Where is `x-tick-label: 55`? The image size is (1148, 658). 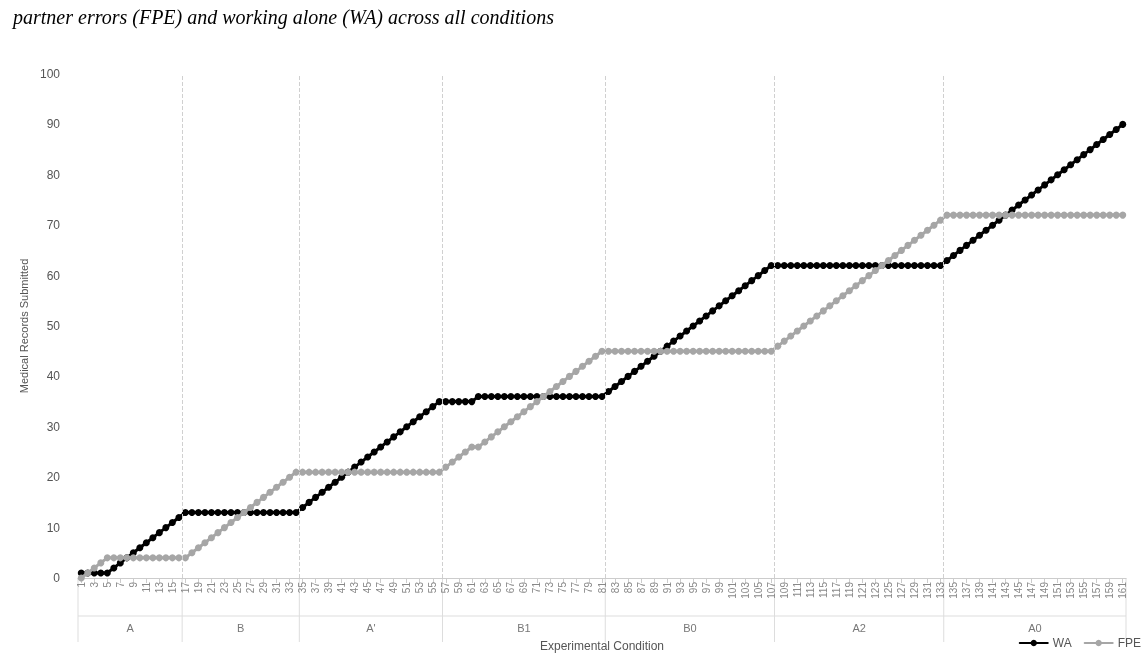
x-tick-label: 55 is located at coordinates (433, 587).